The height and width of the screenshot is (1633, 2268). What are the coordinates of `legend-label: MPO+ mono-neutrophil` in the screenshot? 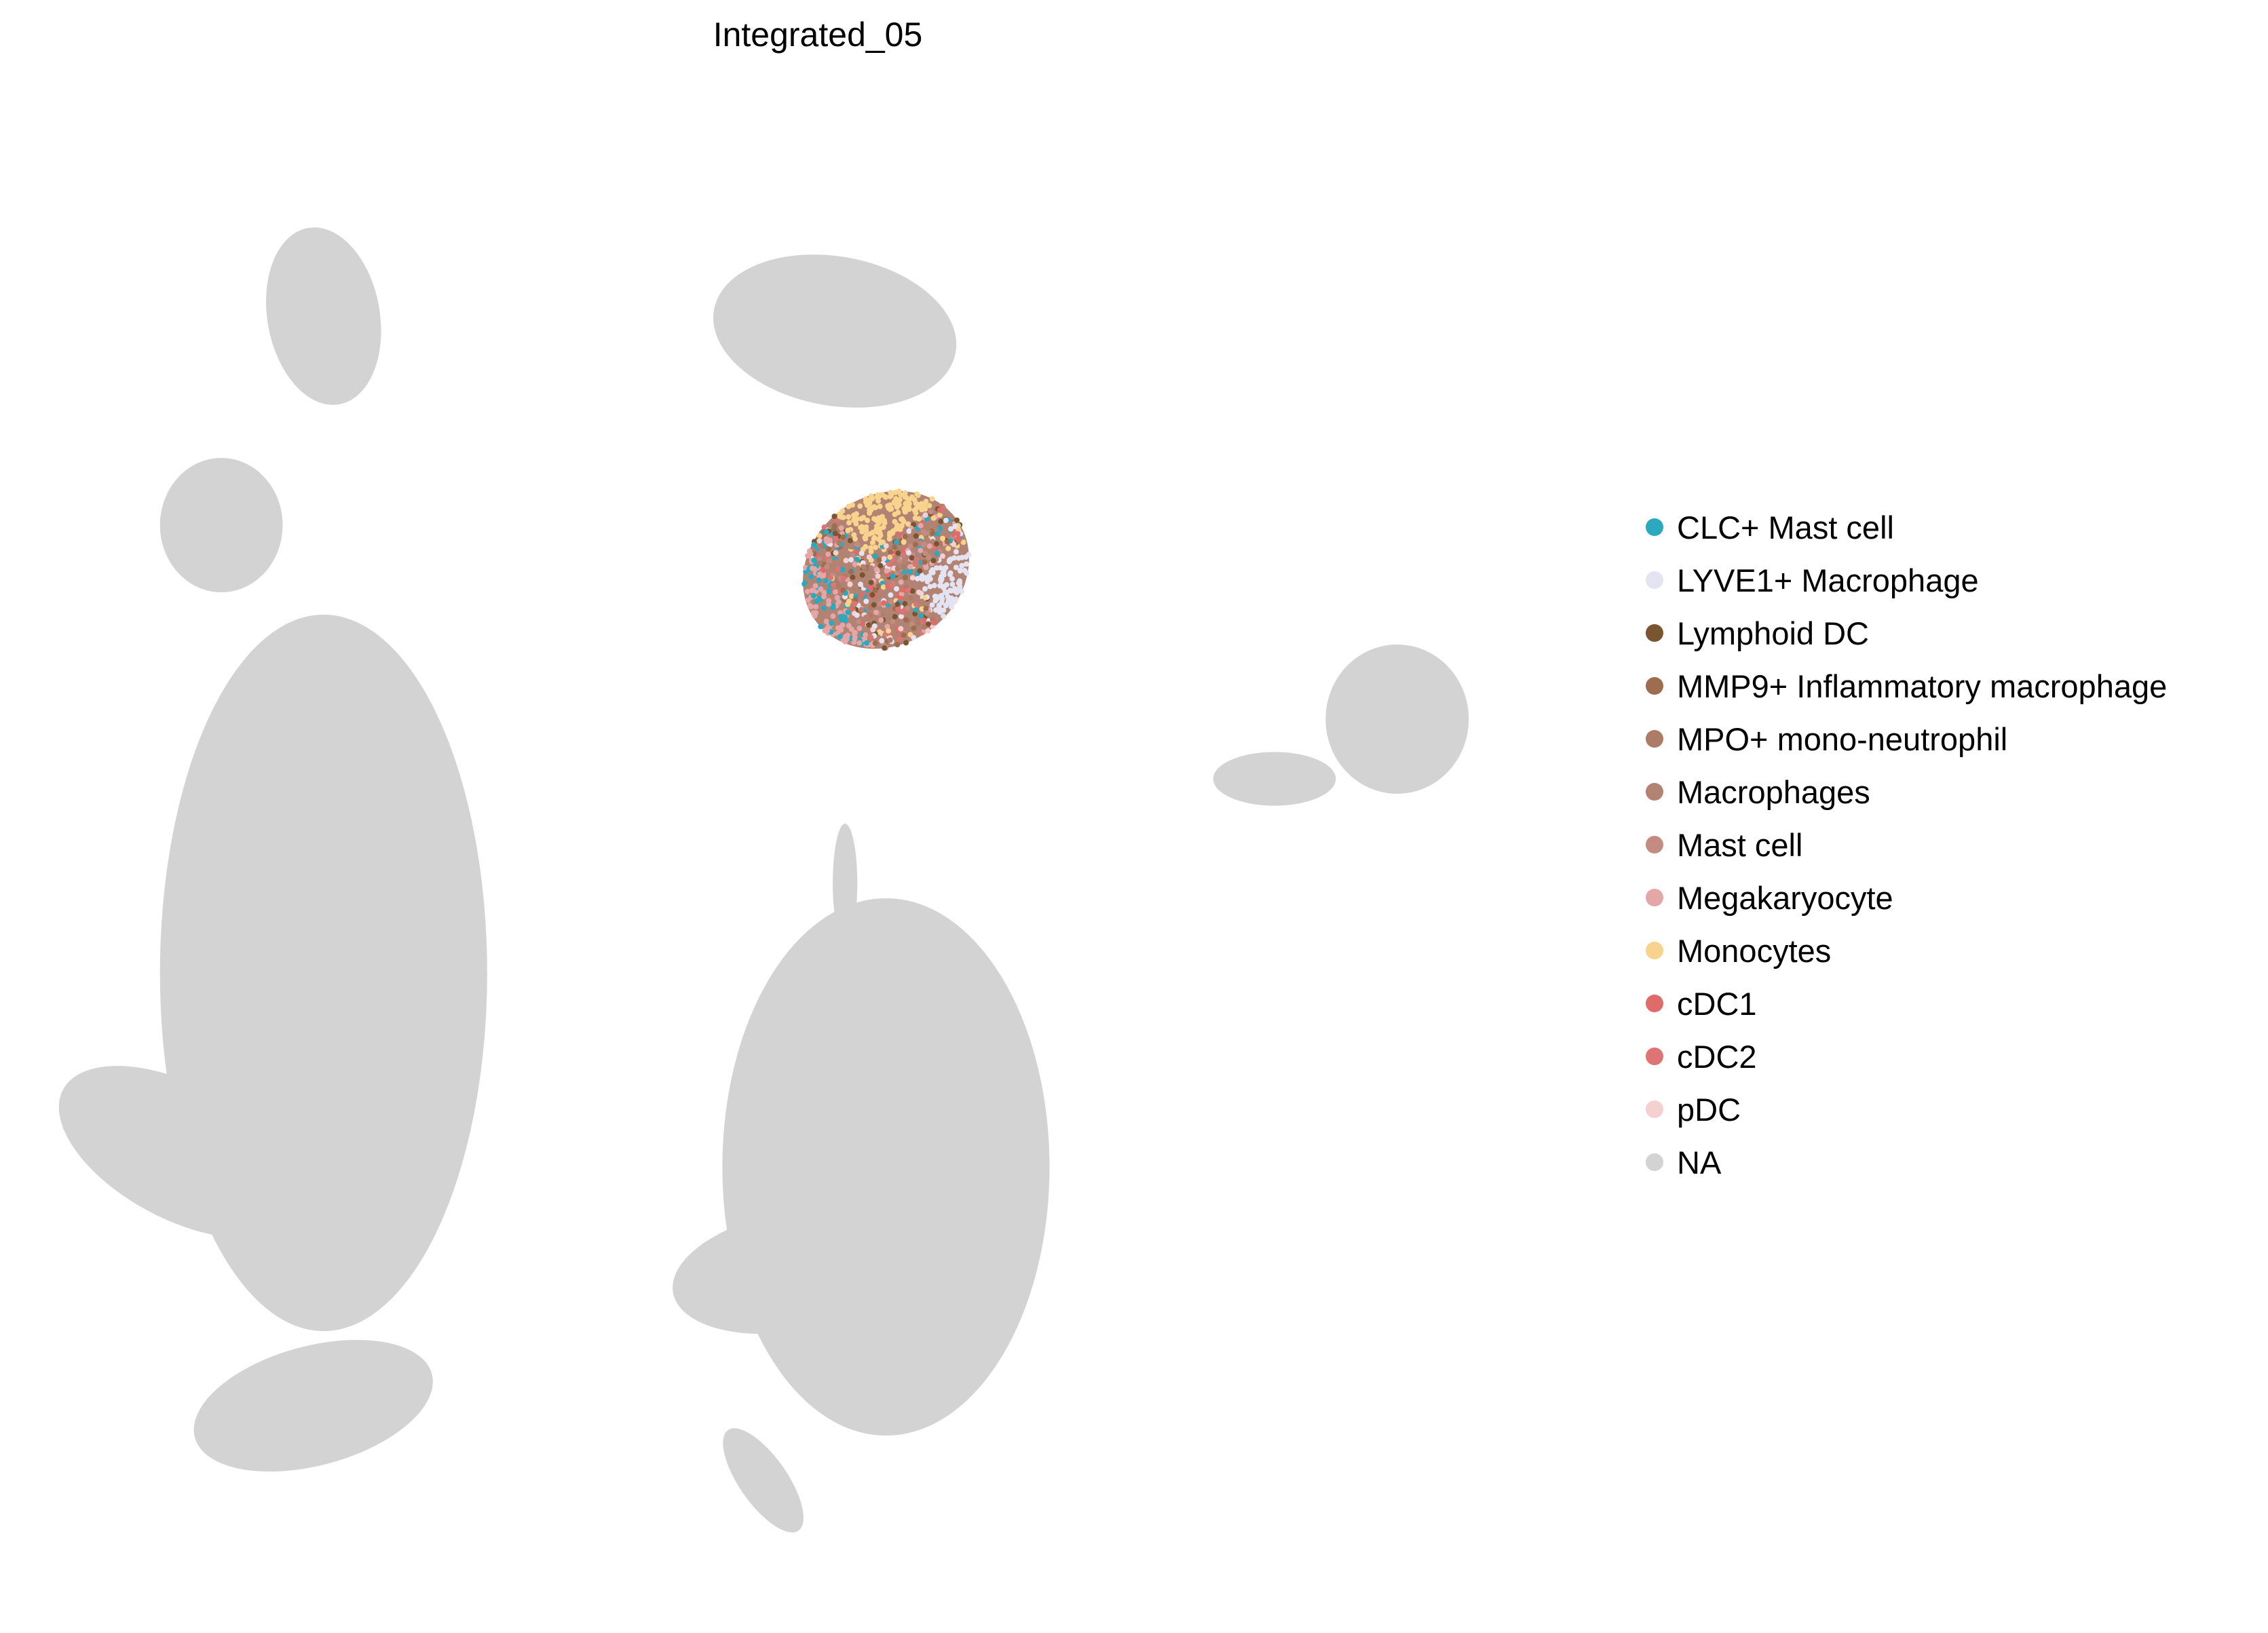 It's located at (1842, 739).